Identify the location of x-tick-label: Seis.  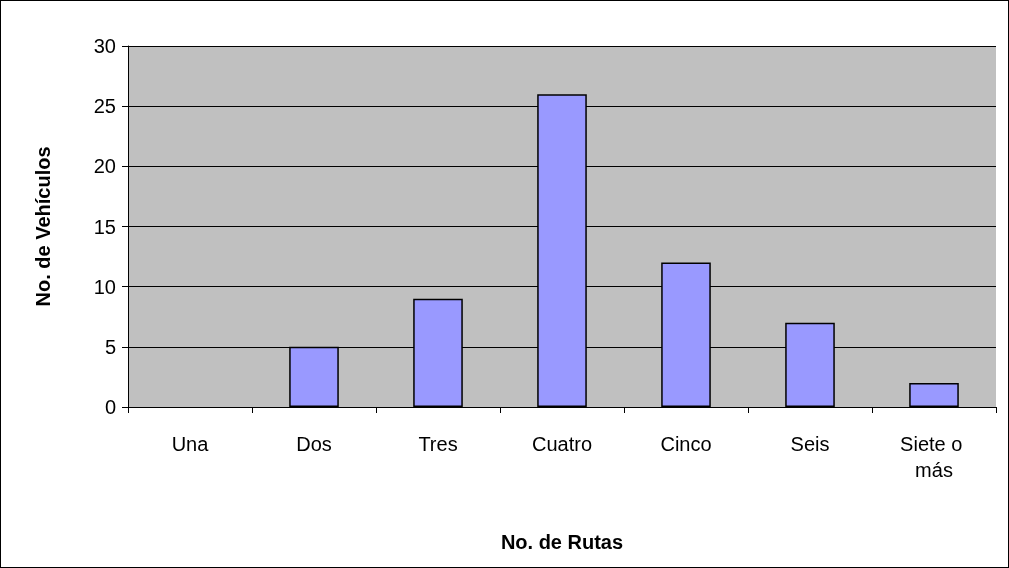
(810, 444).